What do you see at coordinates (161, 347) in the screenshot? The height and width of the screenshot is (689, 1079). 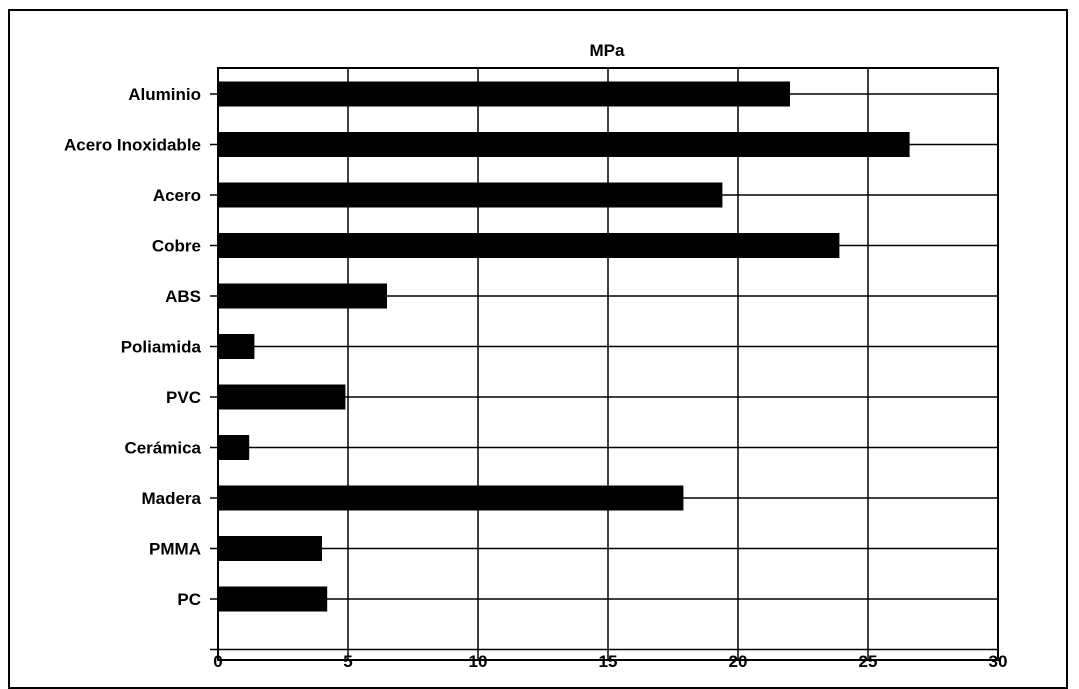 I see `category-label: Poliamida` at bounding box center [161, 347].